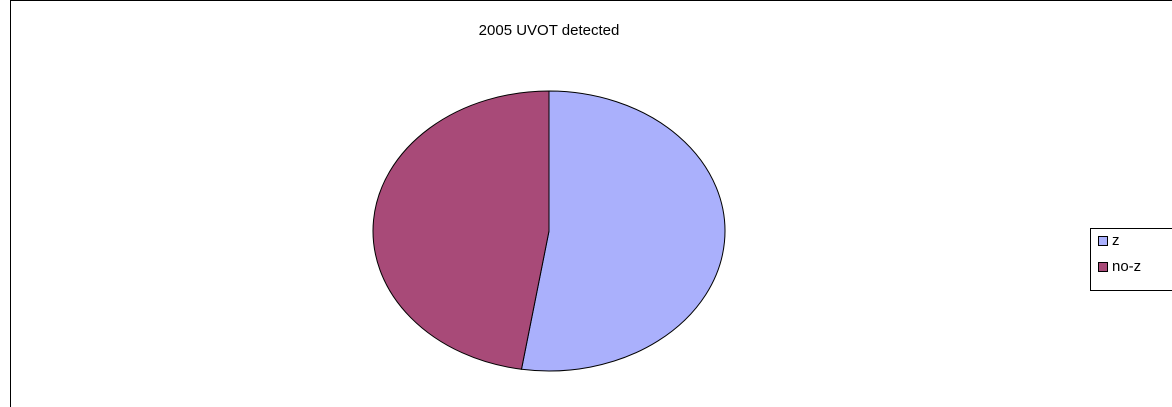  Describe the element at coordinates (1116, 240) in the screenshot. I see `legend-label: z` at that location.